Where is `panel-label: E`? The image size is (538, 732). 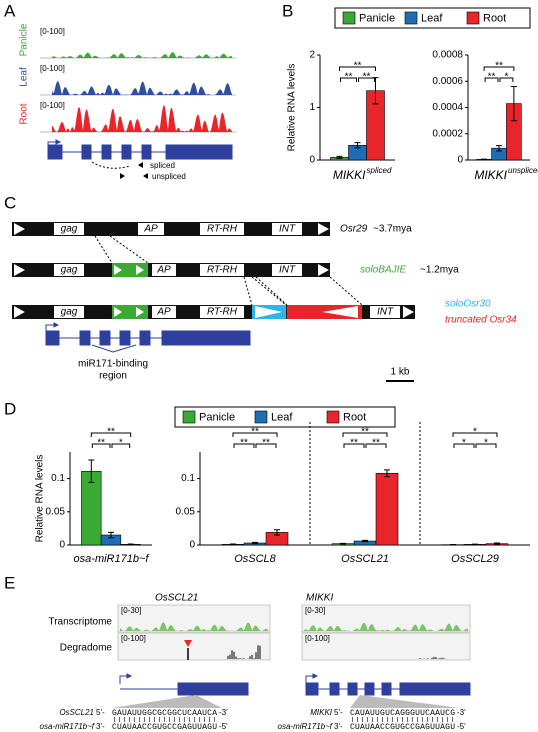
panel-label: E is located at coordinates (9, 582).